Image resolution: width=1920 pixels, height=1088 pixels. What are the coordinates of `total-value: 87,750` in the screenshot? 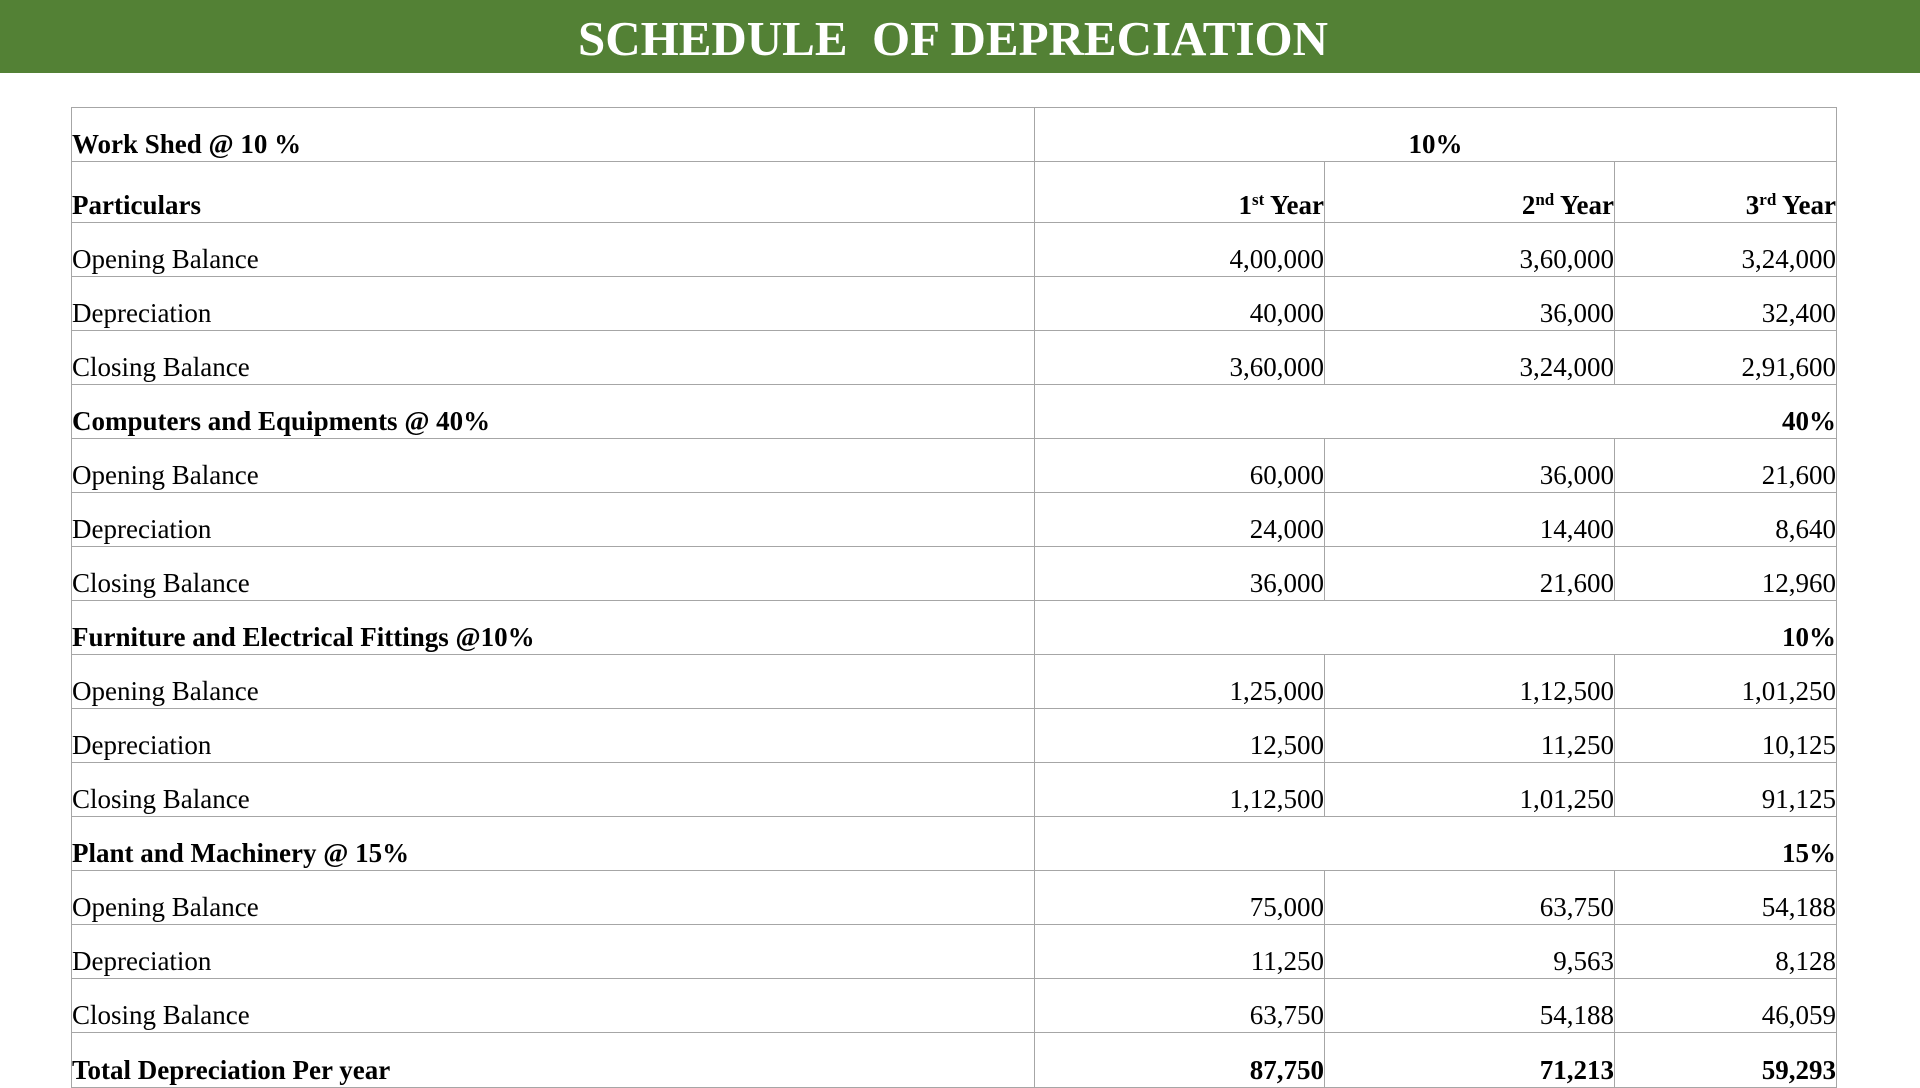 It's located at (1179, 1060).